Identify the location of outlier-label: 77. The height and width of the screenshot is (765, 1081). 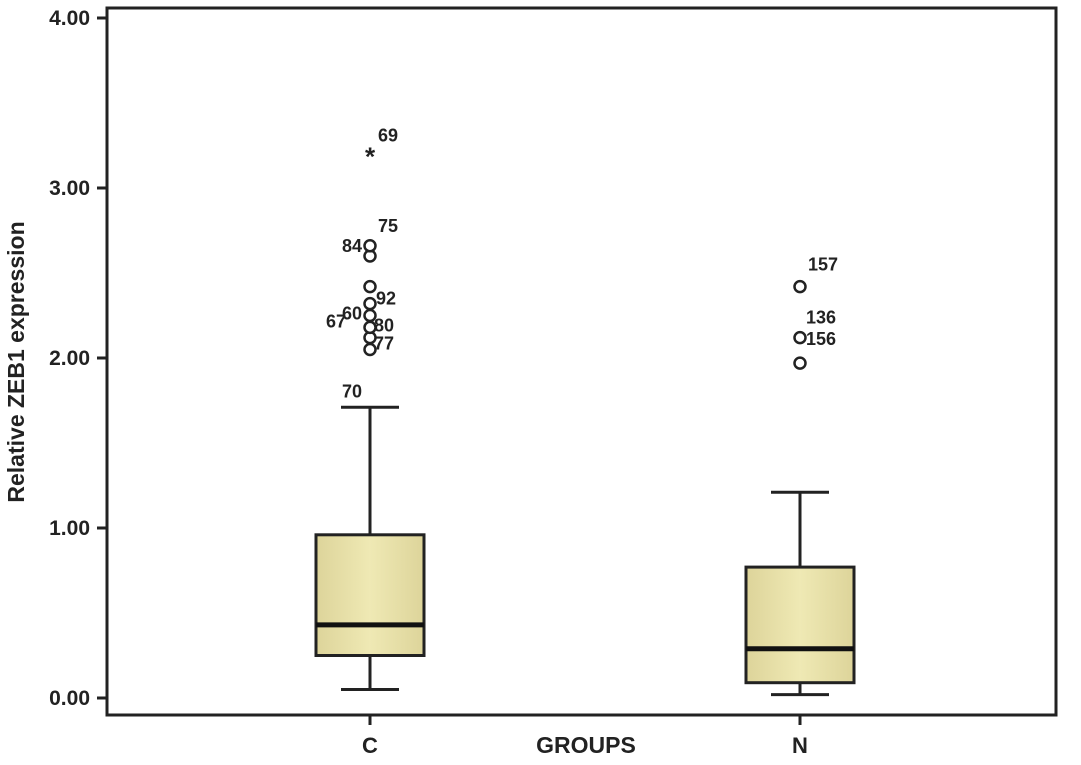
(384, 344).